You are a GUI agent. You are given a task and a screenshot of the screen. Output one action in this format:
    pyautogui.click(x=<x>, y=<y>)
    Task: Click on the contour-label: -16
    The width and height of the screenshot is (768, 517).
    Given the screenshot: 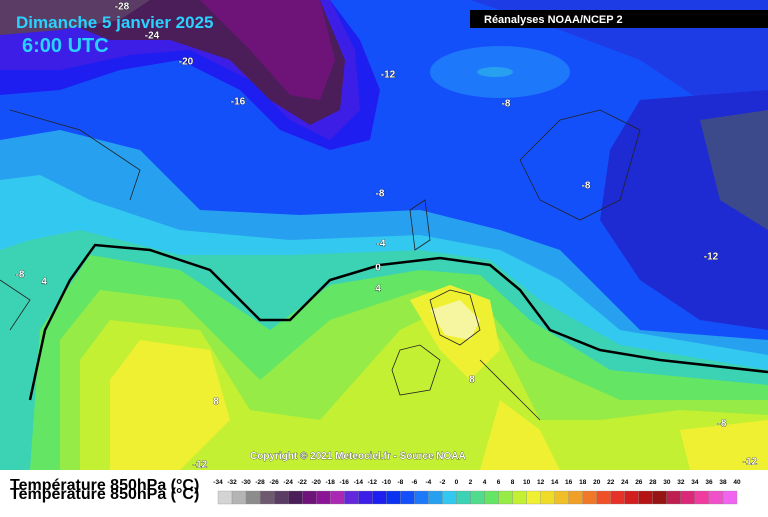 What is the action you would take?
    pyautogui.click(x=238, y=102)
    